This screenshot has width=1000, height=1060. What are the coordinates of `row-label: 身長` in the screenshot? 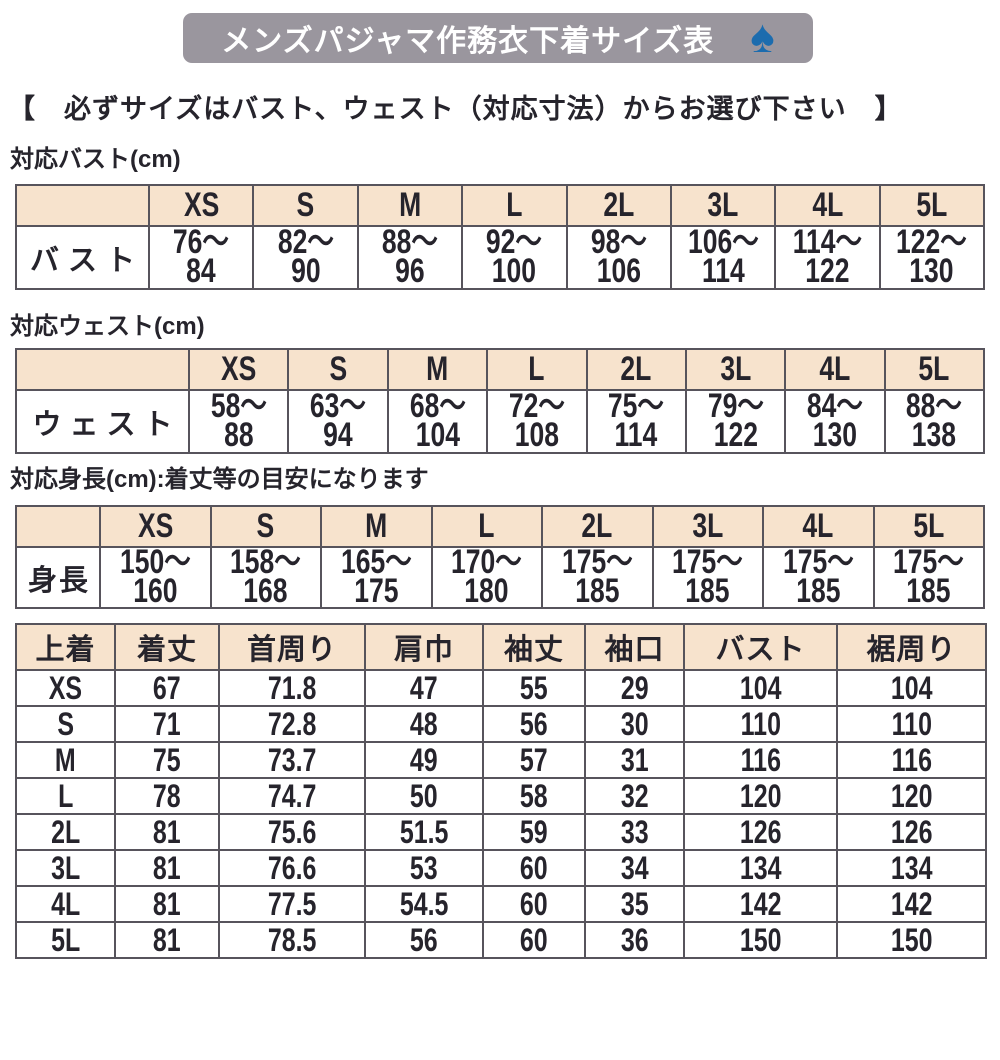 It's located at (58, 580).